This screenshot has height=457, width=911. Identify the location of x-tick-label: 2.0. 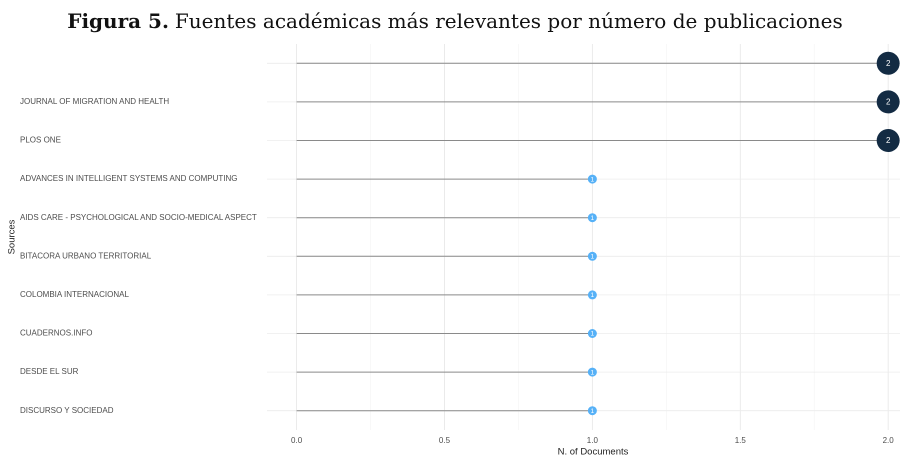
(889, 440).